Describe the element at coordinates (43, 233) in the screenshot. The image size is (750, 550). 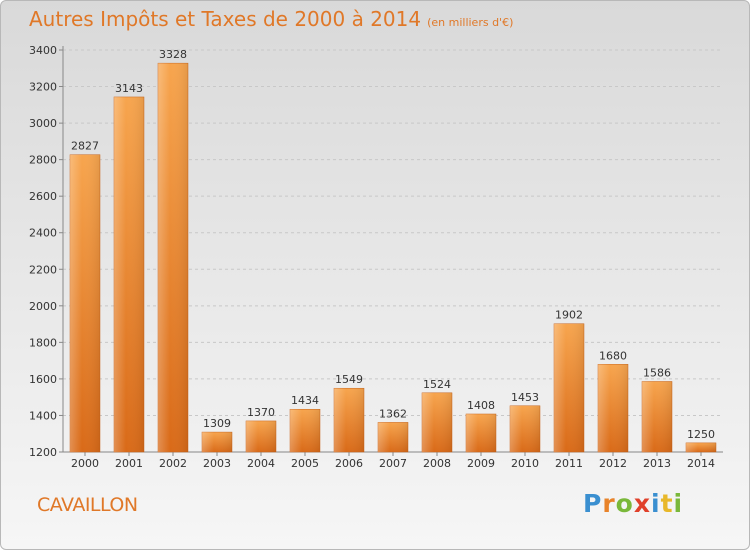
I see `y-tick-label: 2400` at that location.